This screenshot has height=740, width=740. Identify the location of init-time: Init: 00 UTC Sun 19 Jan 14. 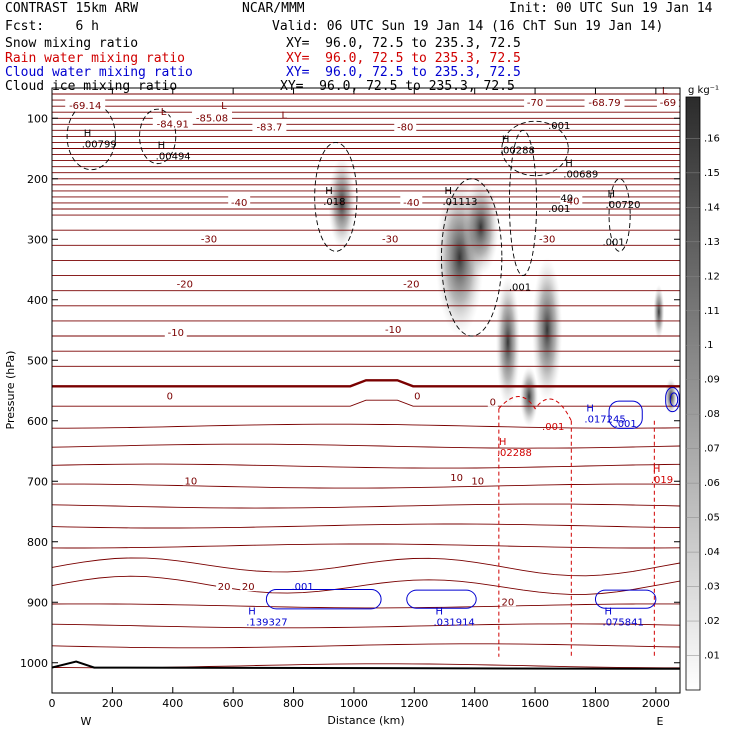
(611, 8).